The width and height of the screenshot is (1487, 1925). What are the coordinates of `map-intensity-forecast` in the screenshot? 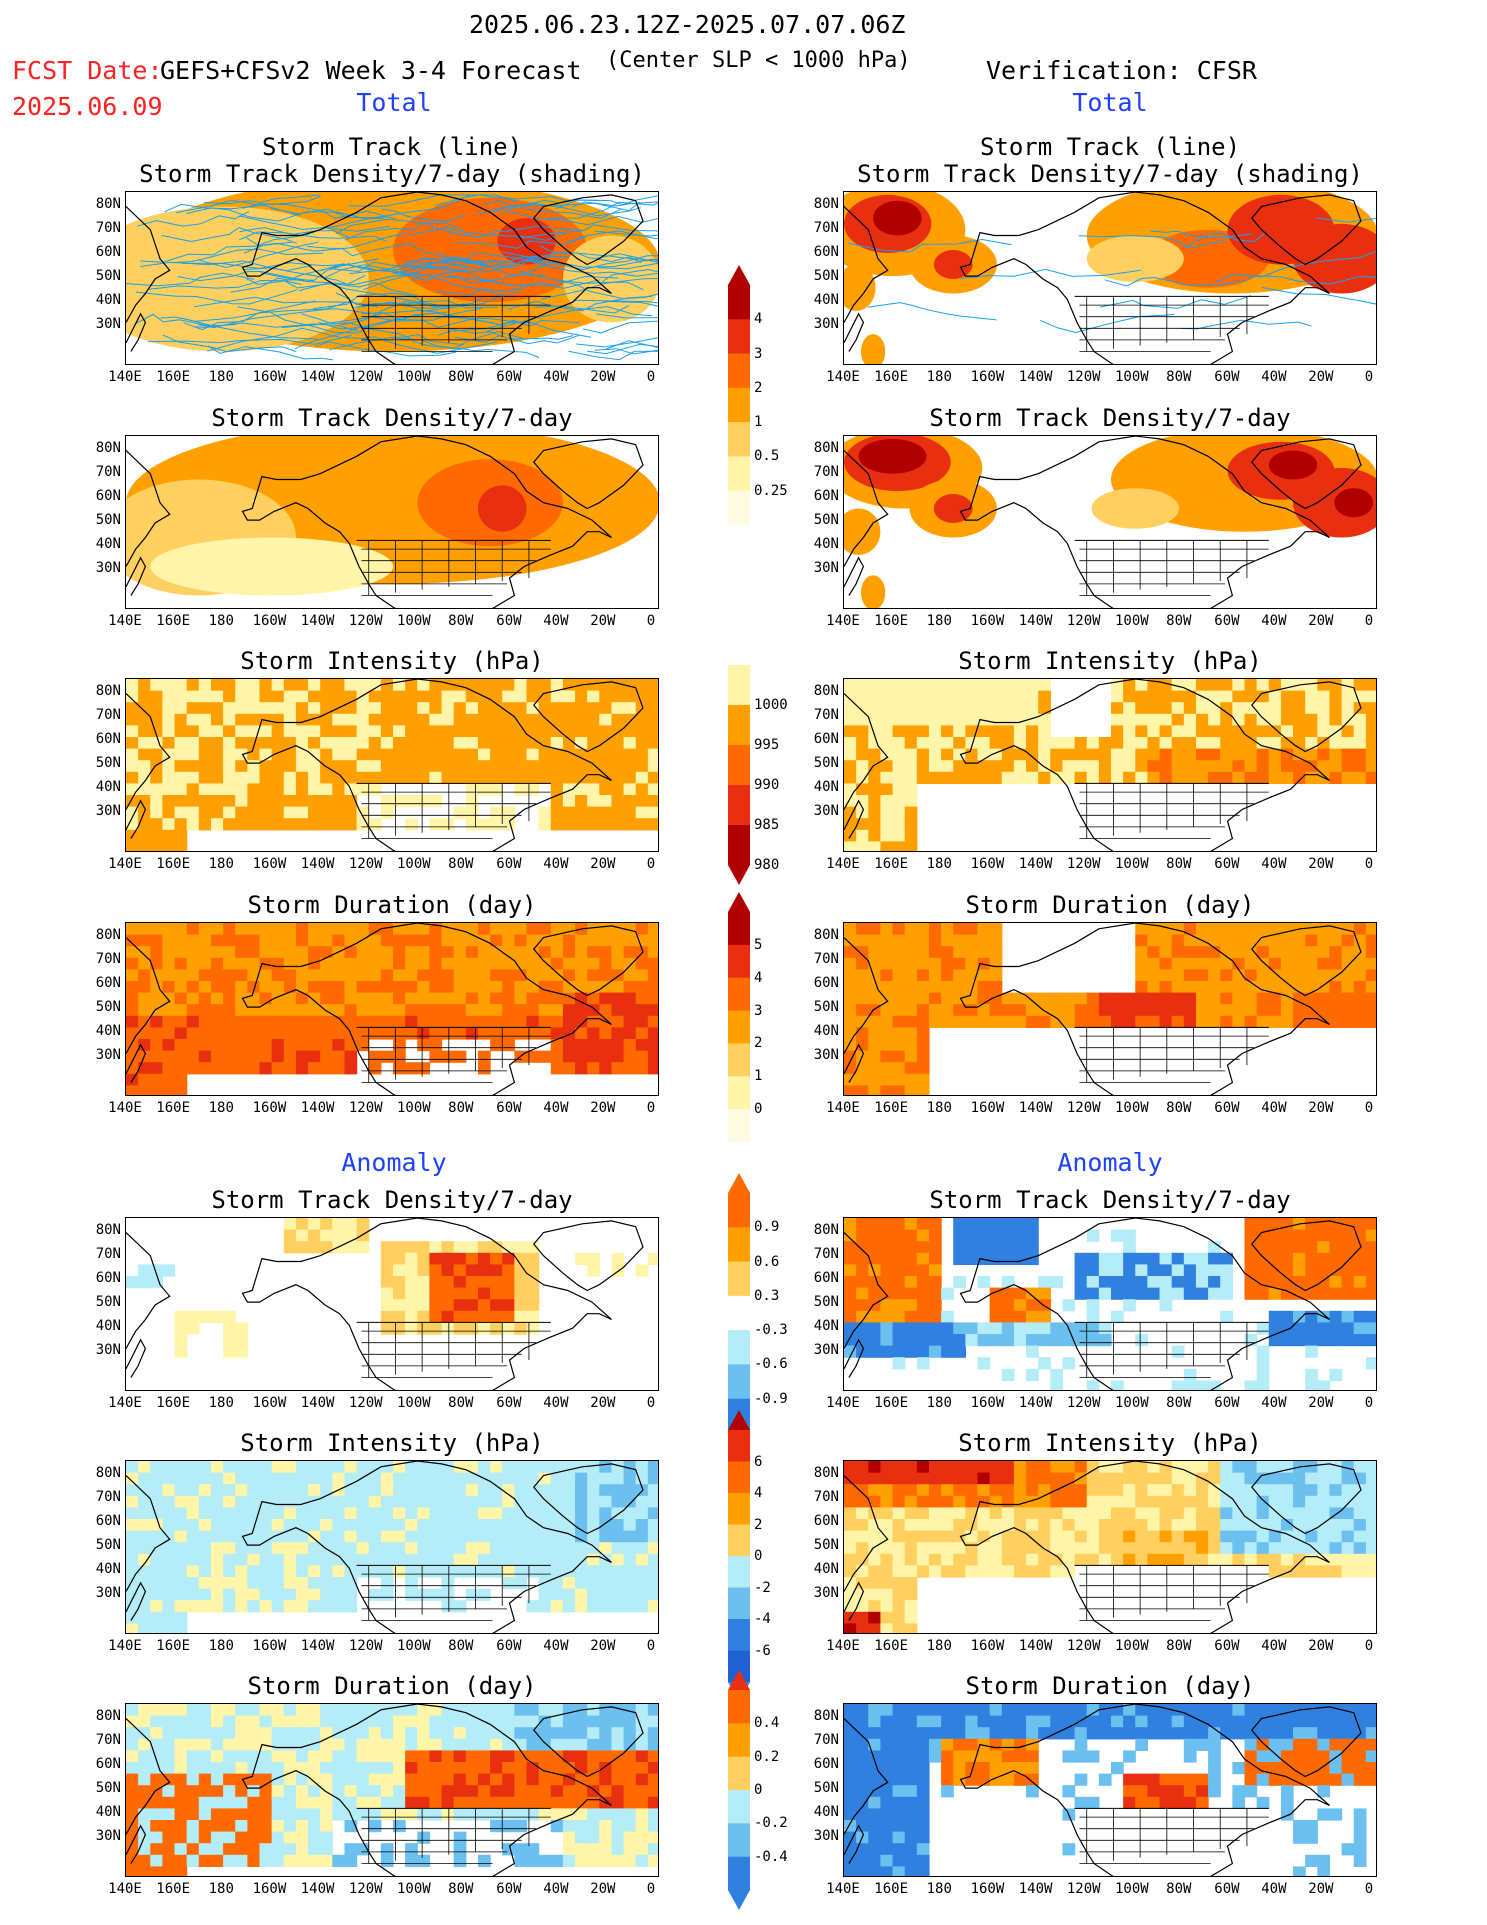 It's located at (392, 765).